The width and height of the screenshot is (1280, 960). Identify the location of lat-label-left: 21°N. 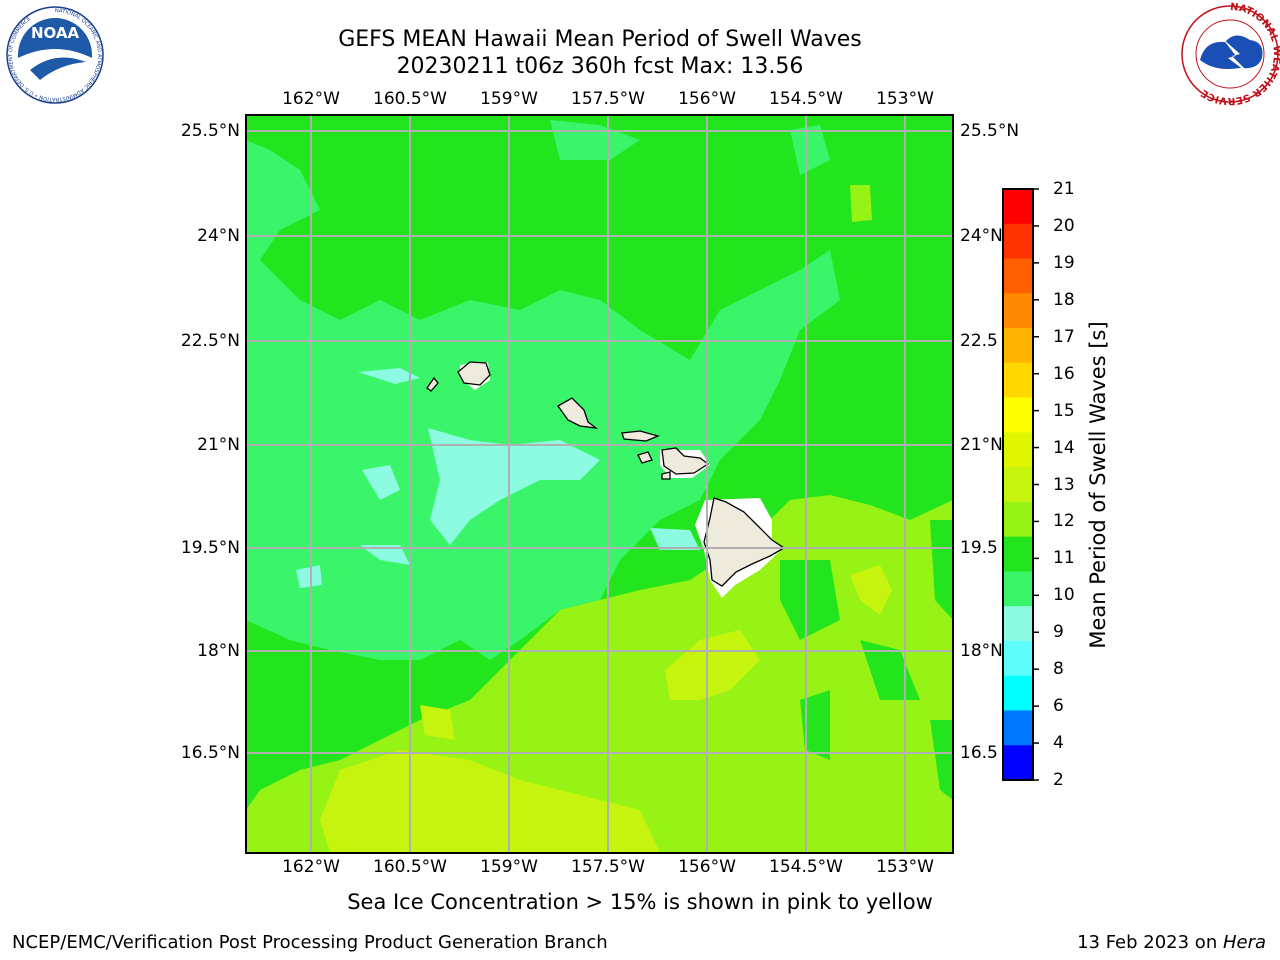
(218, 445).